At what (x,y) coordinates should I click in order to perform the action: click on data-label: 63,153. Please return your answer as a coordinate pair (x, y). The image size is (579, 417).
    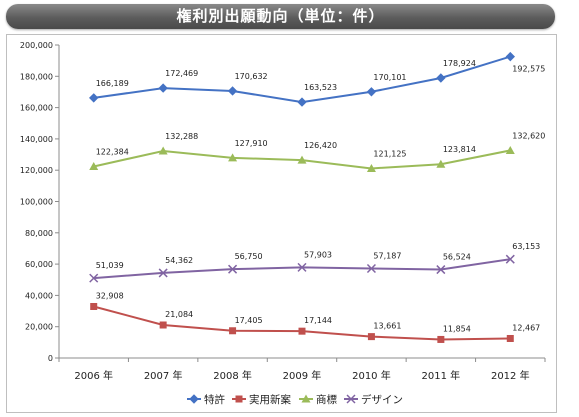
    Looking at the image, I should click on (526, 246).